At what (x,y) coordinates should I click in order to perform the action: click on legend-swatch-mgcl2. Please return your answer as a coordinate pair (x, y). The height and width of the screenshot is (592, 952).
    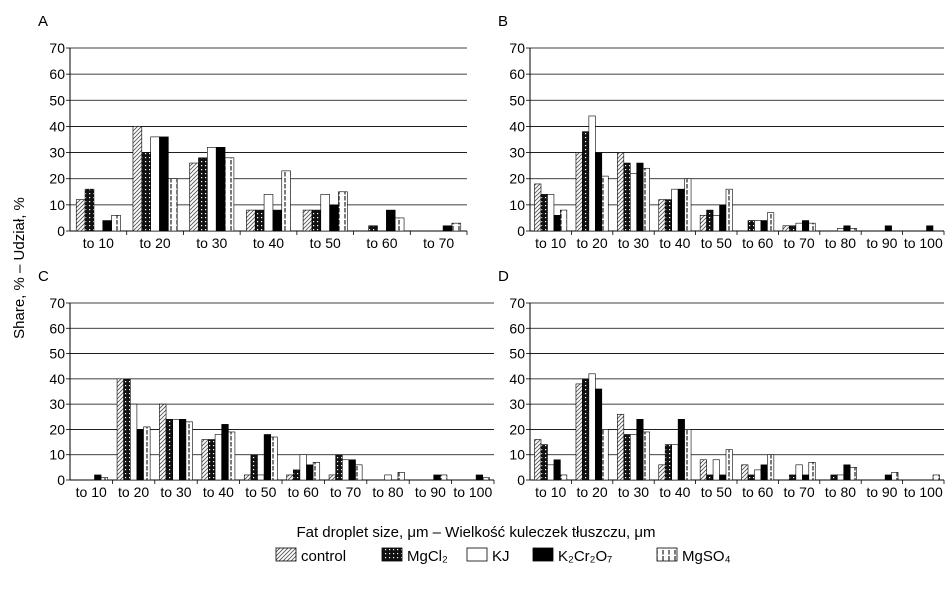
    Looking at the image, I should click on (392, 554).